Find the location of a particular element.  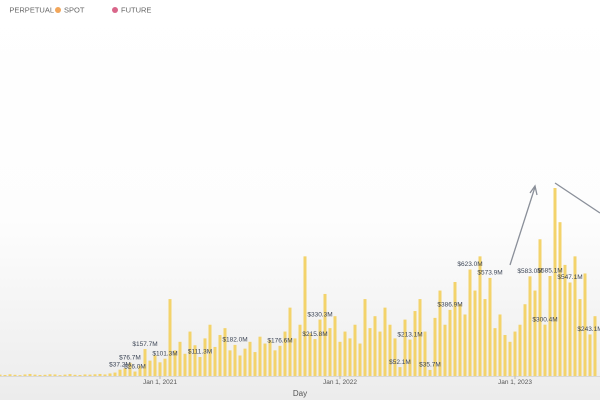

legend-label: FUTURE is located at coordinates (136, 9).